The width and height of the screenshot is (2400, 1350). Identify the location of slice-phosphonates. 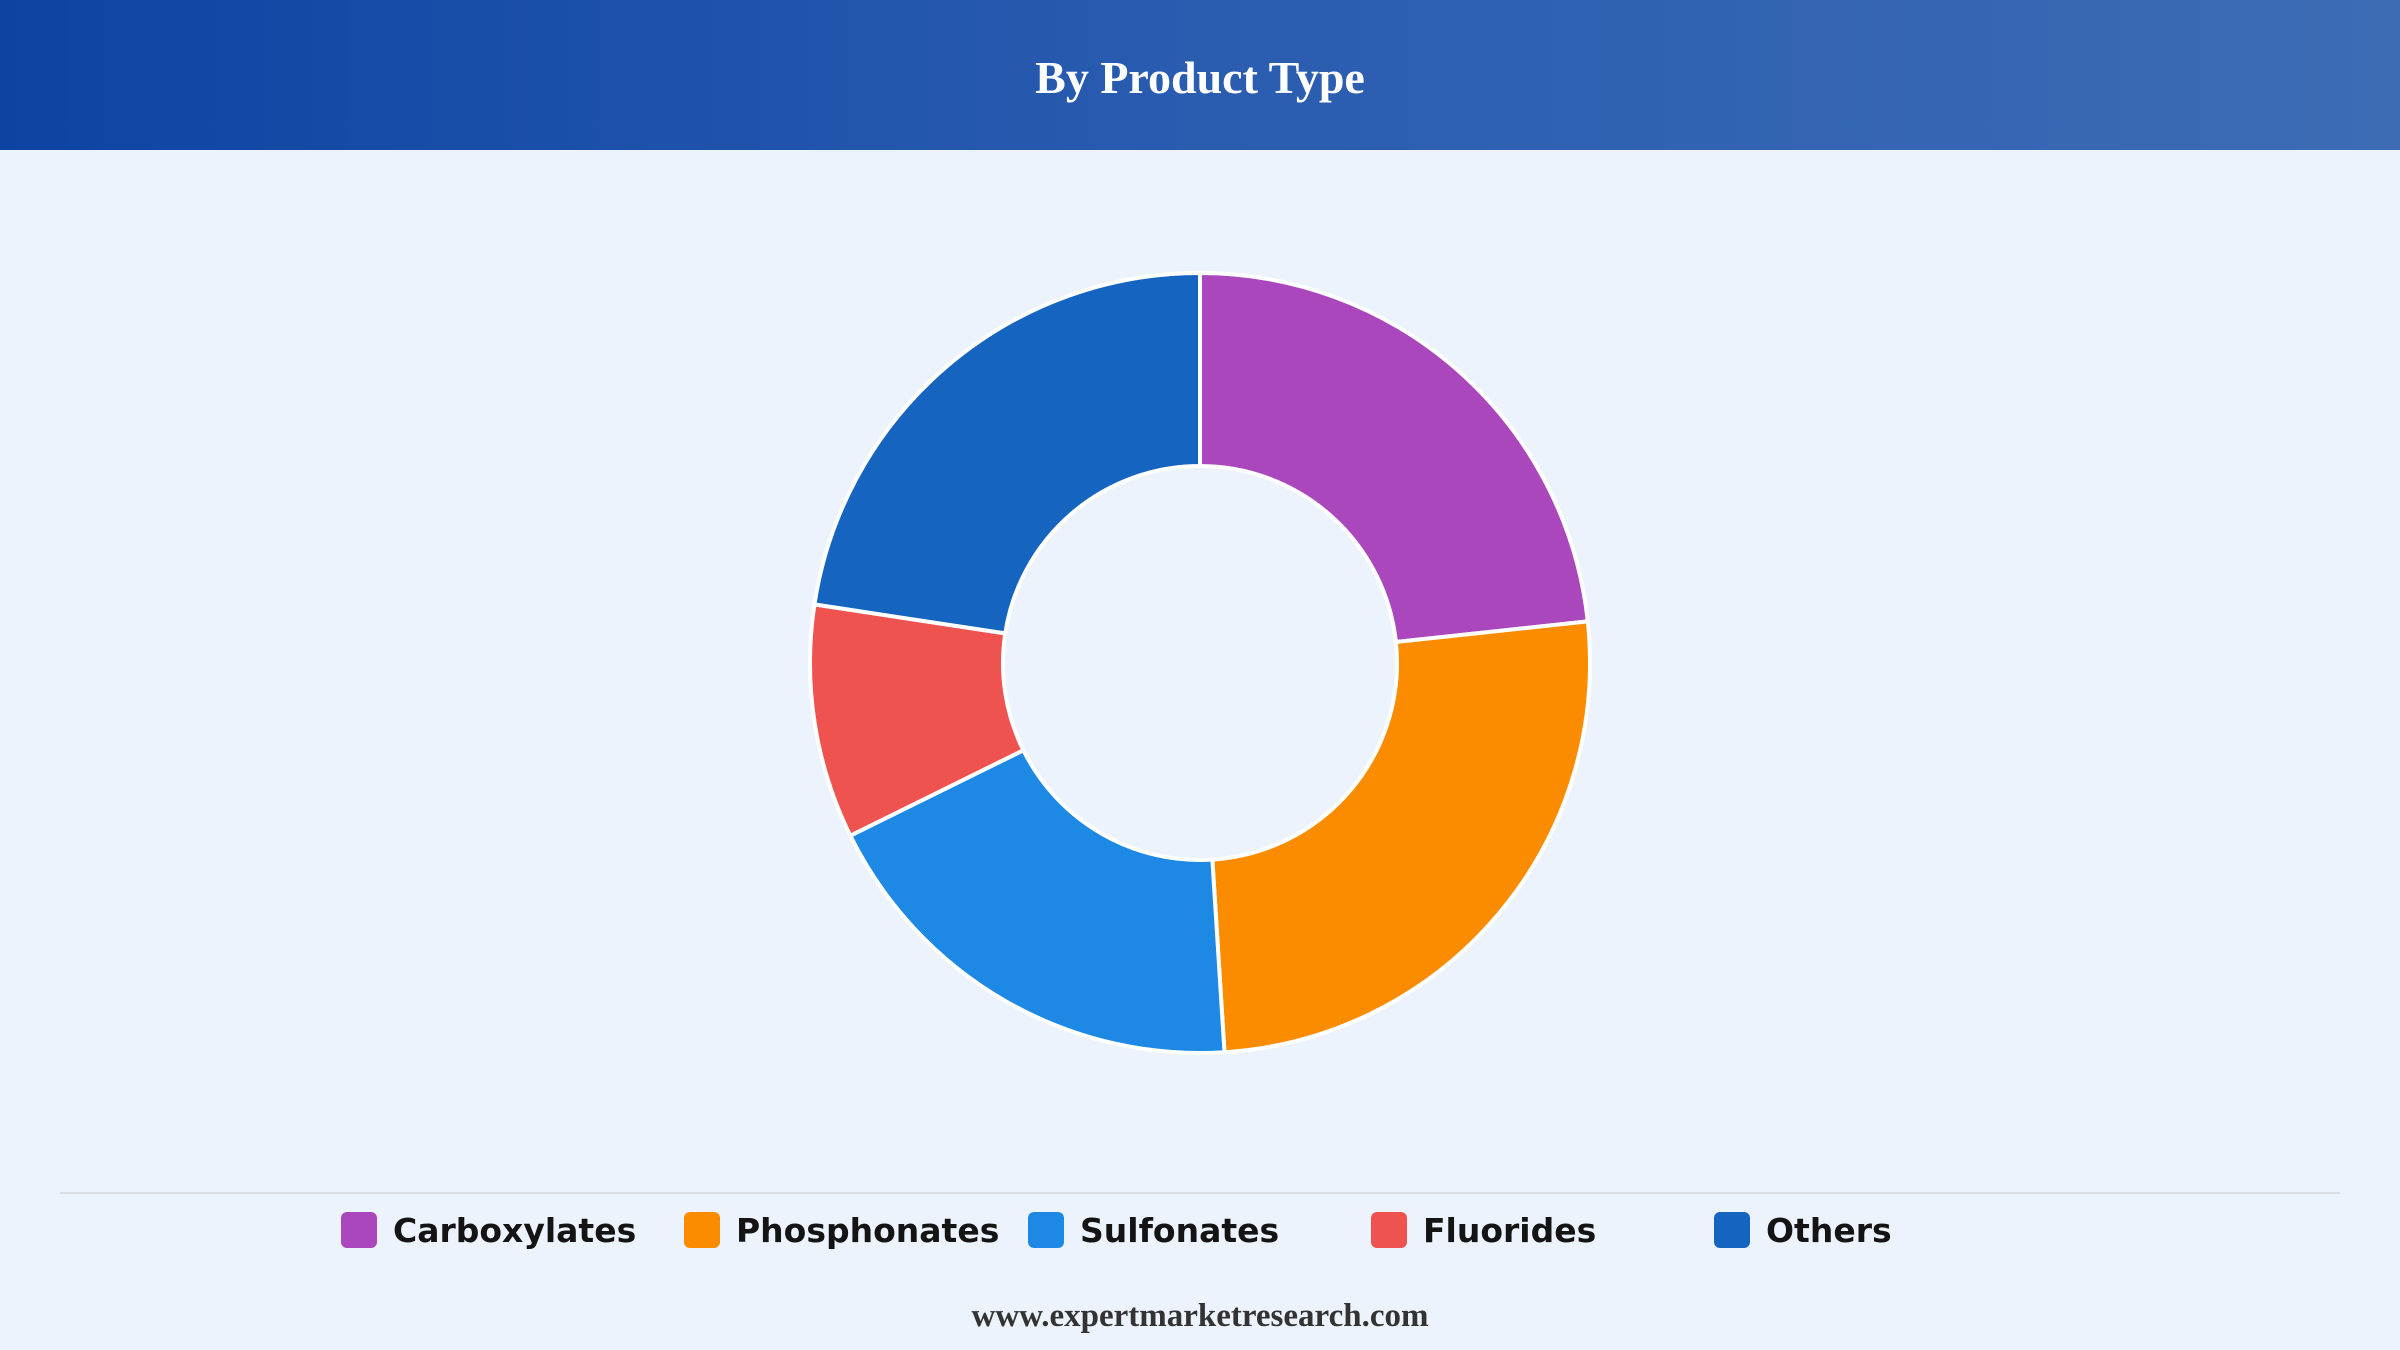
(1401, 837).